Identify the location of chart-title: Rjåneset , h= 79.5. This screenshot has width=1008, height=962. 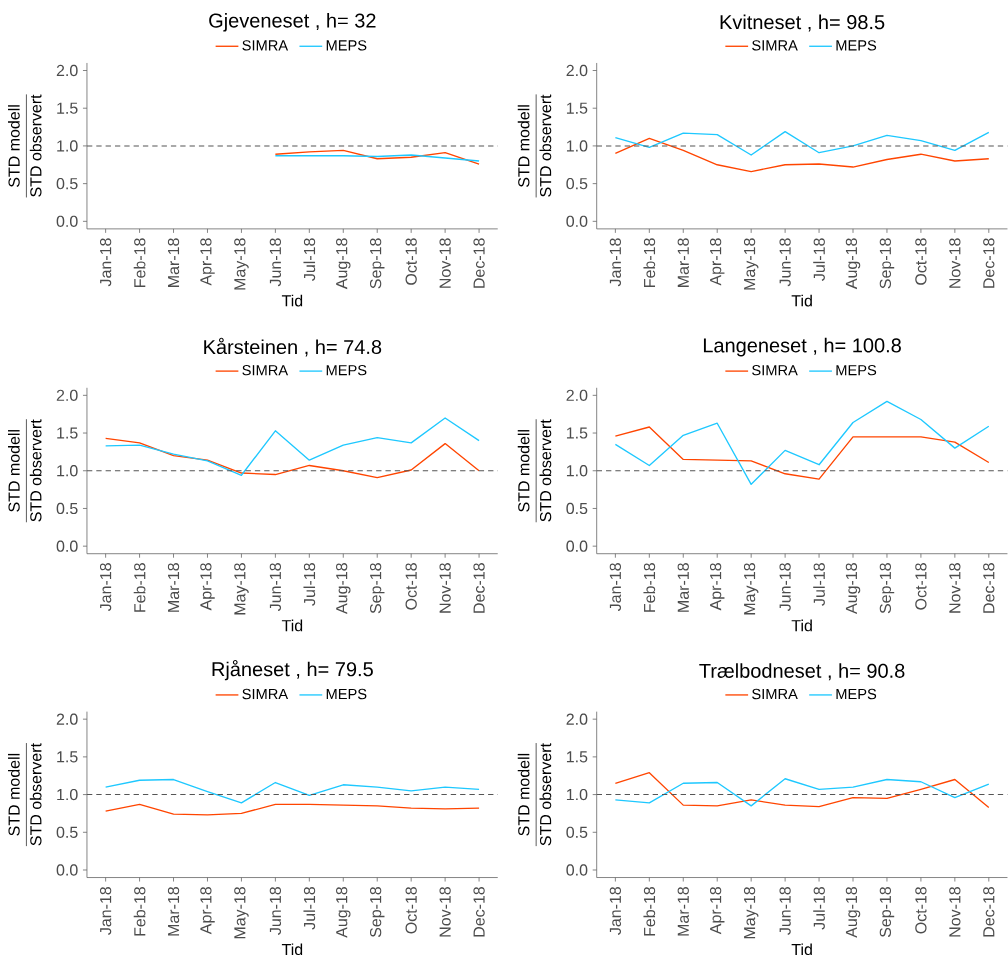
(292, 670).